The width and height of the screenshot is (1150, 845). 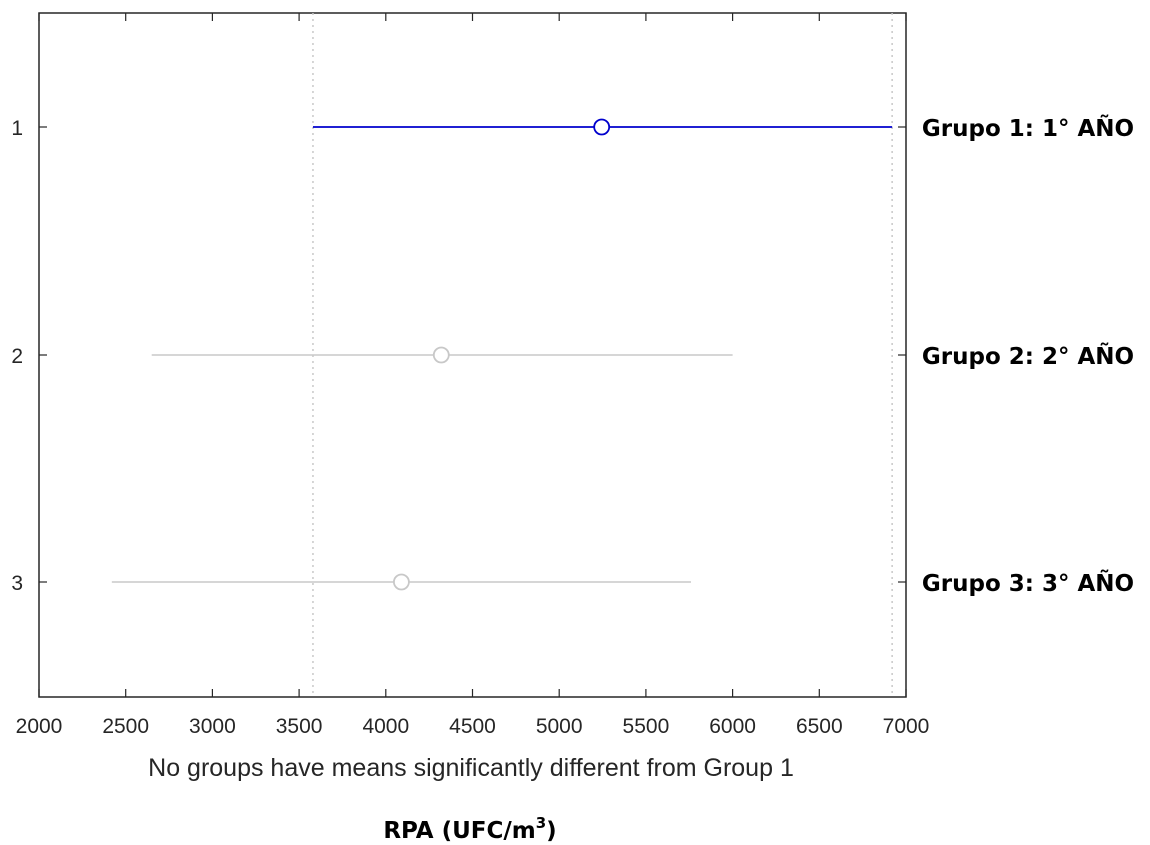 What do you see at coordinates (401, 582) in the screenshot?
I see `group-3-mean-marker` at bounding box center [401, 582].